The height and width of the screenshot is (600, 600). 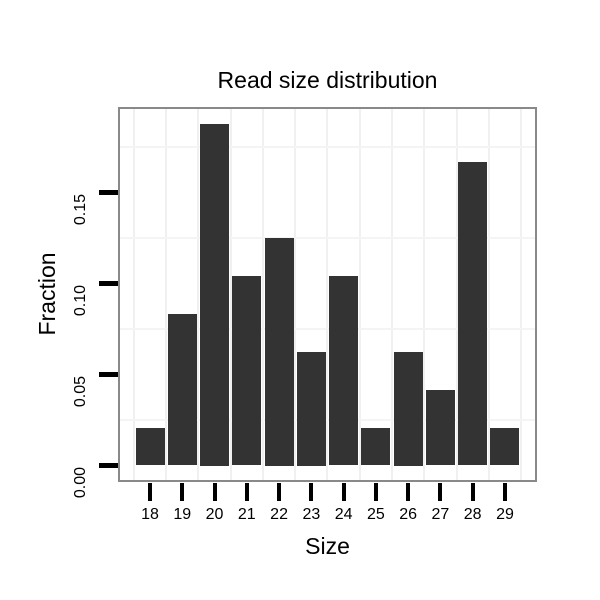 What do you see at coordinates (80, 482) in the screenshot?
I see `y-tick-label: 0.00` at bounding box center [80, 482].